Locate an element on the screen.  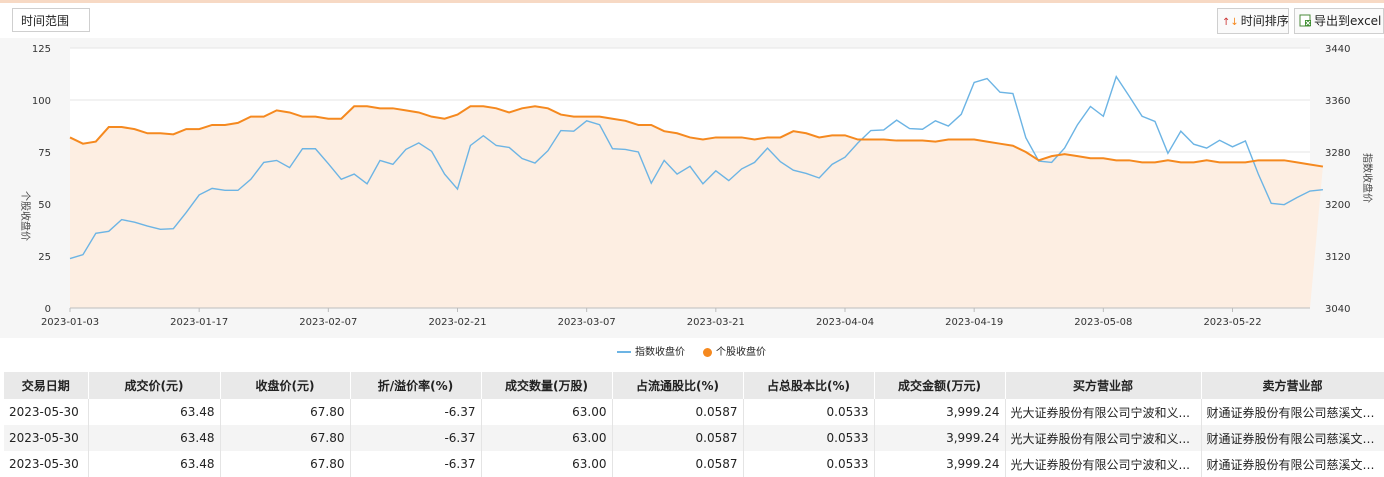
right-tick-label: 3040 is located at coordinates (1337, 309).